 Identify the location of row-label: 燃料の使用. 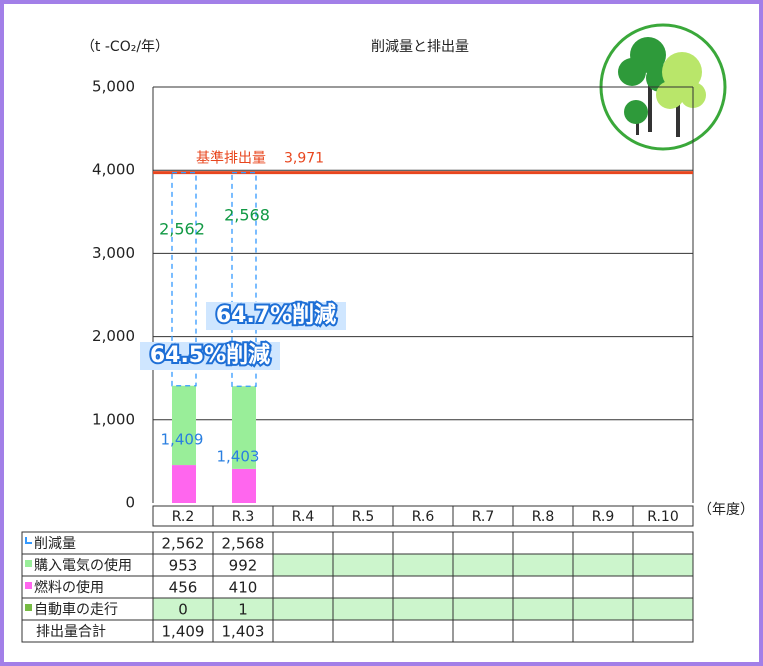
(69, 587).